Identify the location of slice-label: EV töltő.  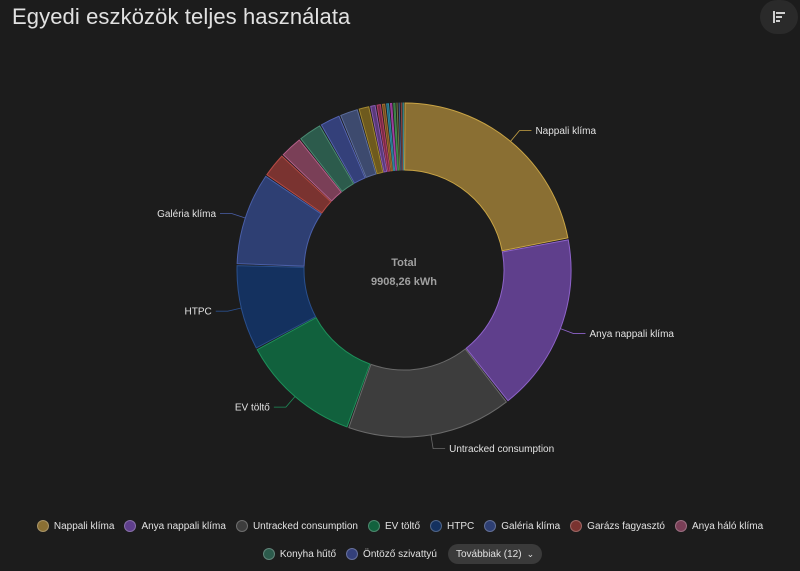
(252, 408).